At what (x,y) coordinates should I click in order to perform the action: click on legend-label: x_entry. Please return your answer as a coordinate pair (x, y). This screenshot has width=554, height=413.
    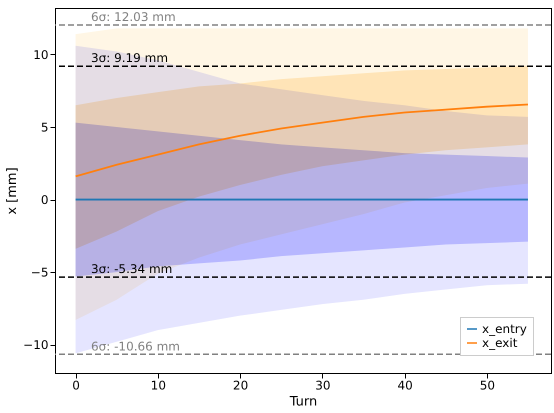
    Looking at the image, I should click on (504, 329).